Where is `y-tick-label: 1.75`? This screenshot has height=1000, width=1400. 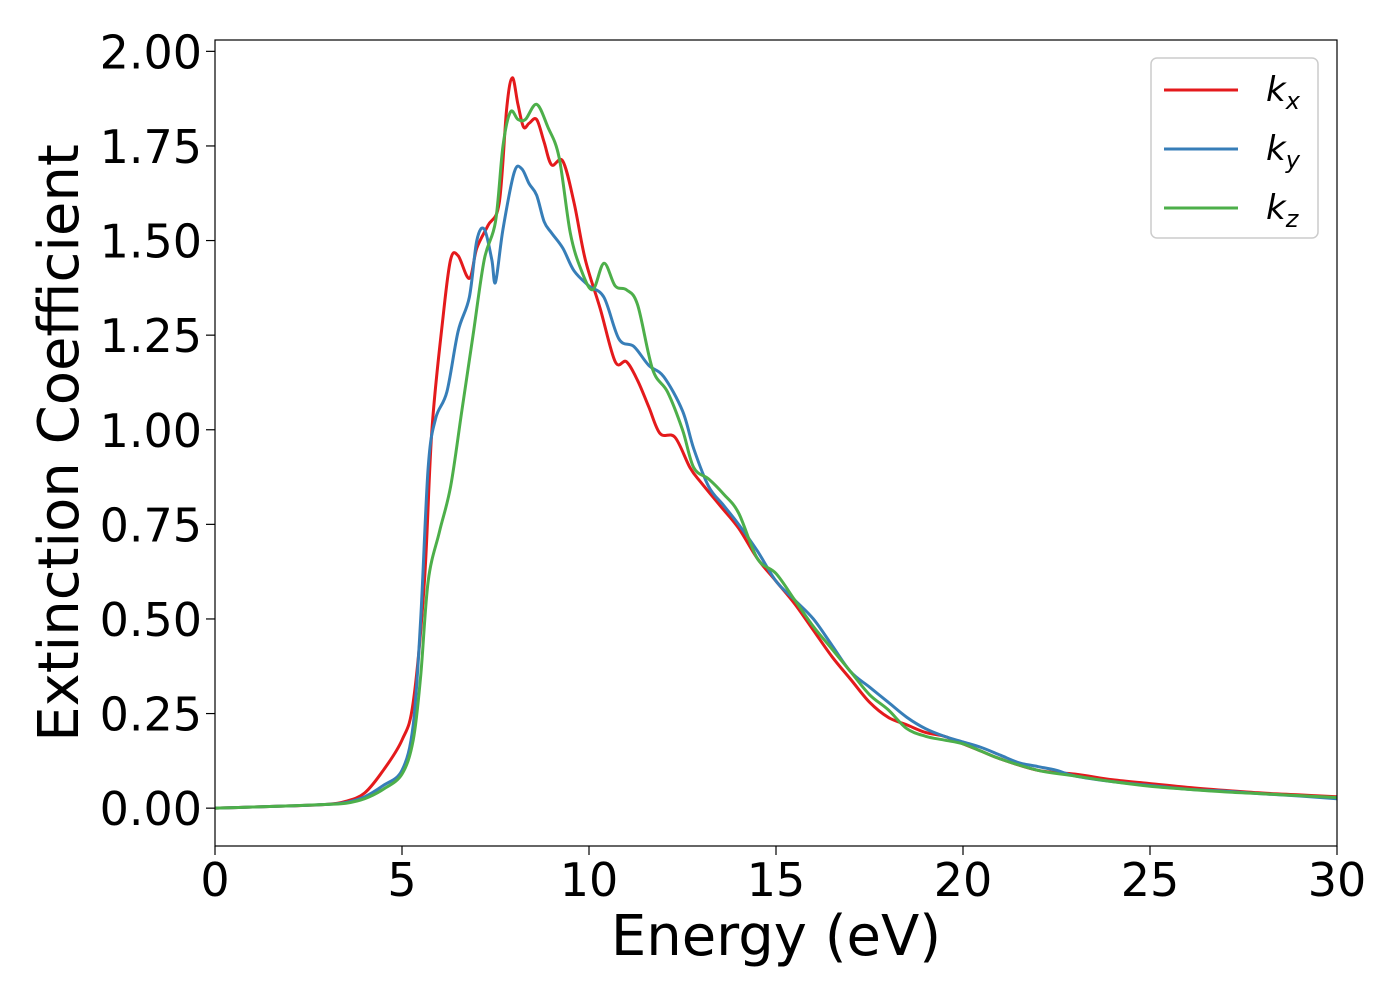
y-tick-label: 1.75 is located at coordinates (151, 147).